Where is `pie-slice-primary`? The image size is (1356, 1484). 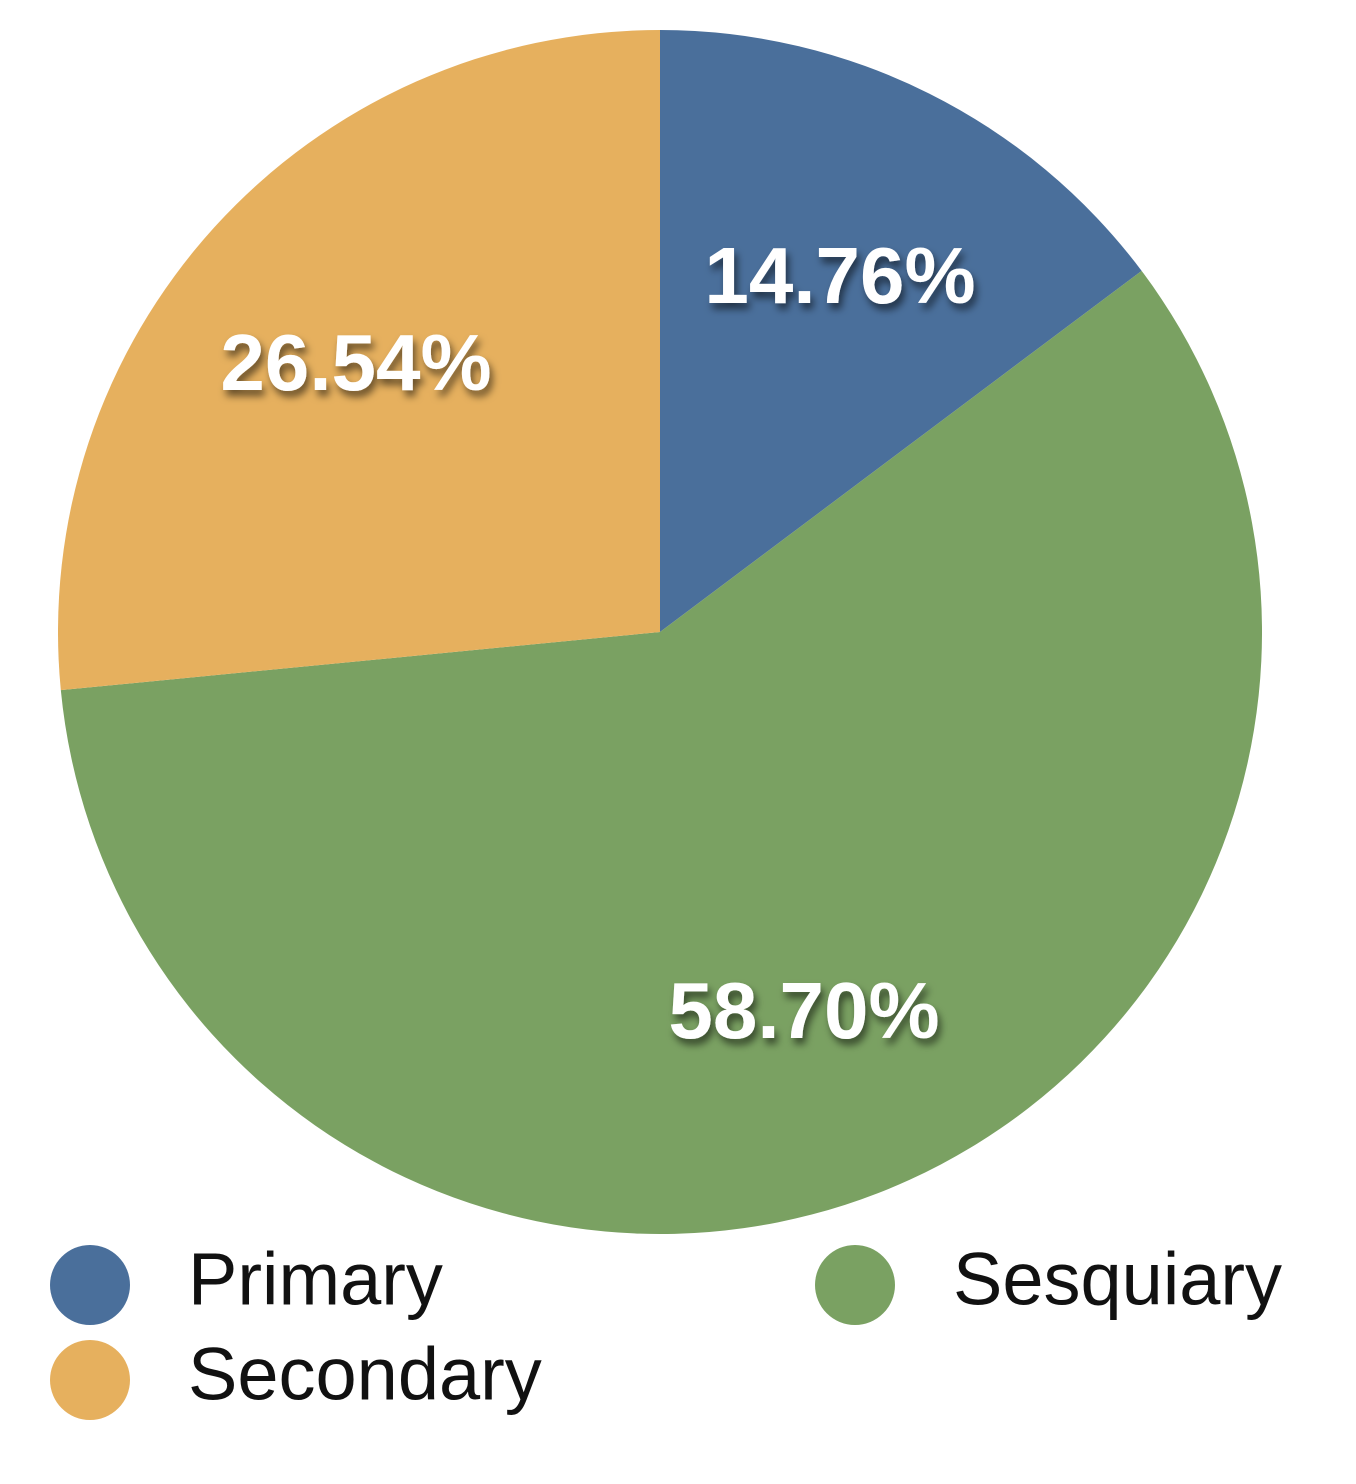
pie-slice-primary is located at coordinates (901, 331).